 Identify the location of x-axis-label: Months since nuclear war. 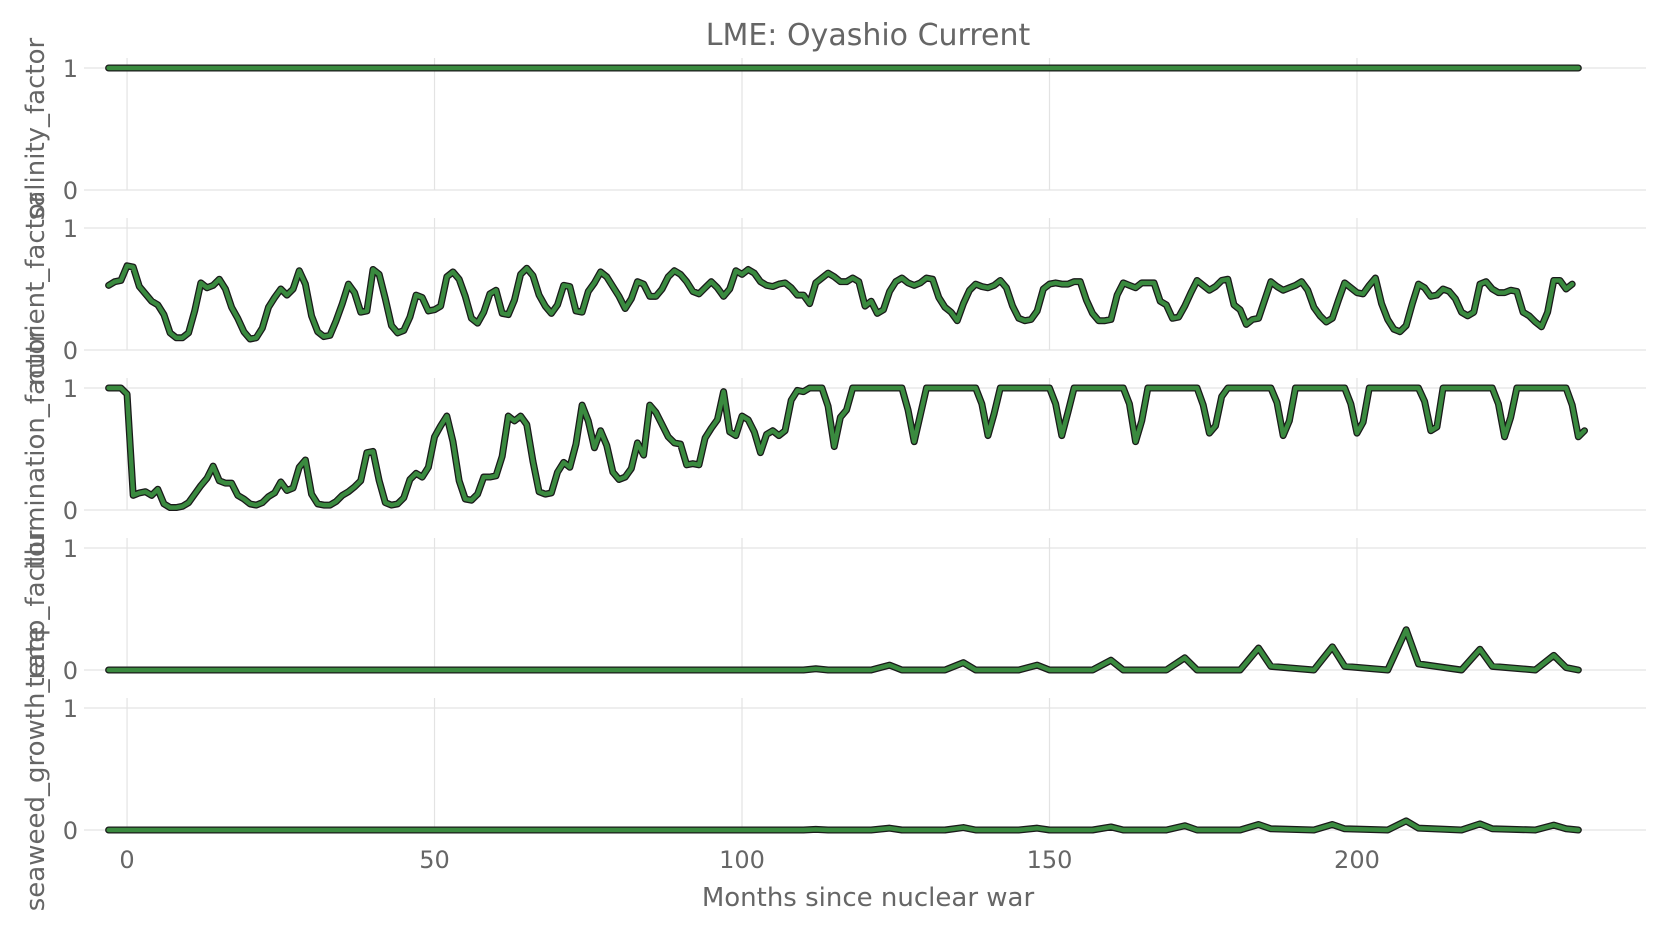
(868, 898).